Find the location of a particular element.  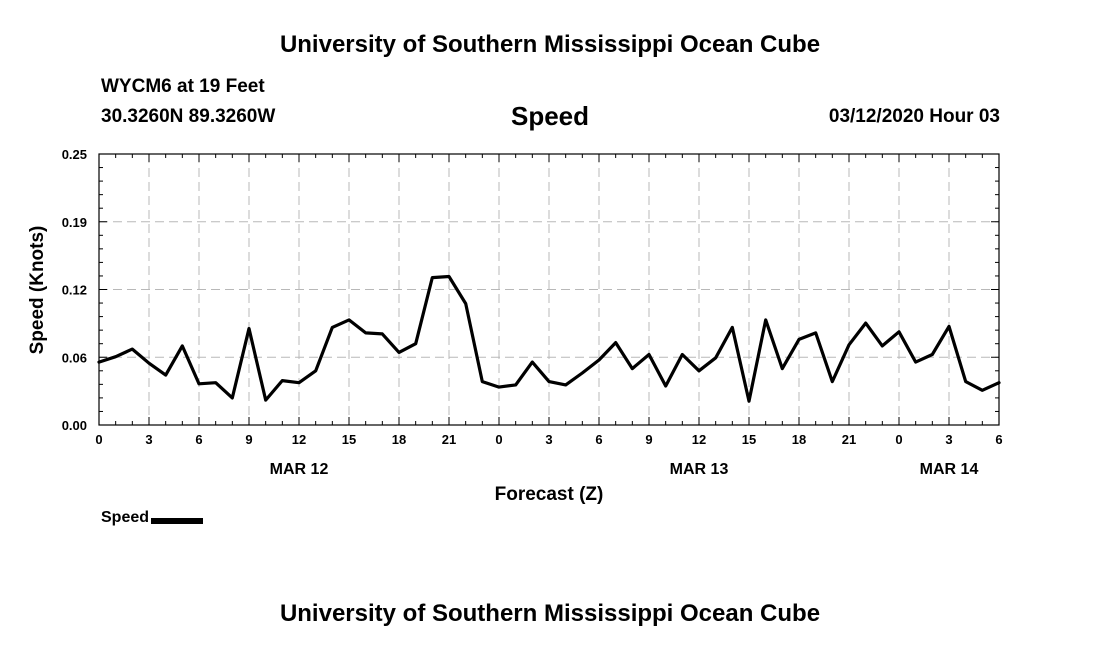

y-tick-label: 0.12 is located at coordinates (74, 290).